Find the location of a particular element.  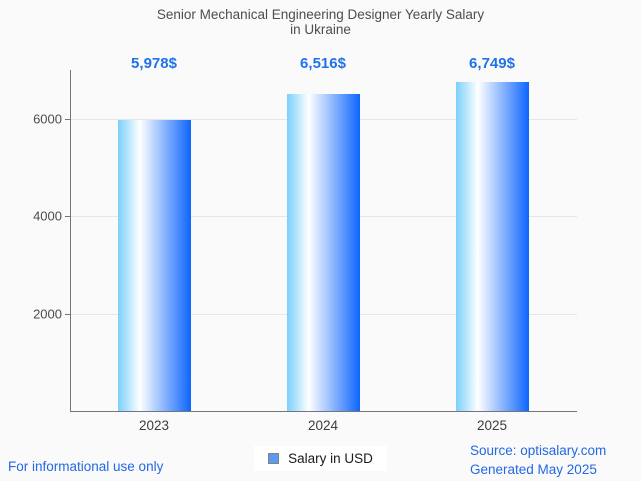

y-axis-tick-label: 2000 is located at coordinates (47, 314).